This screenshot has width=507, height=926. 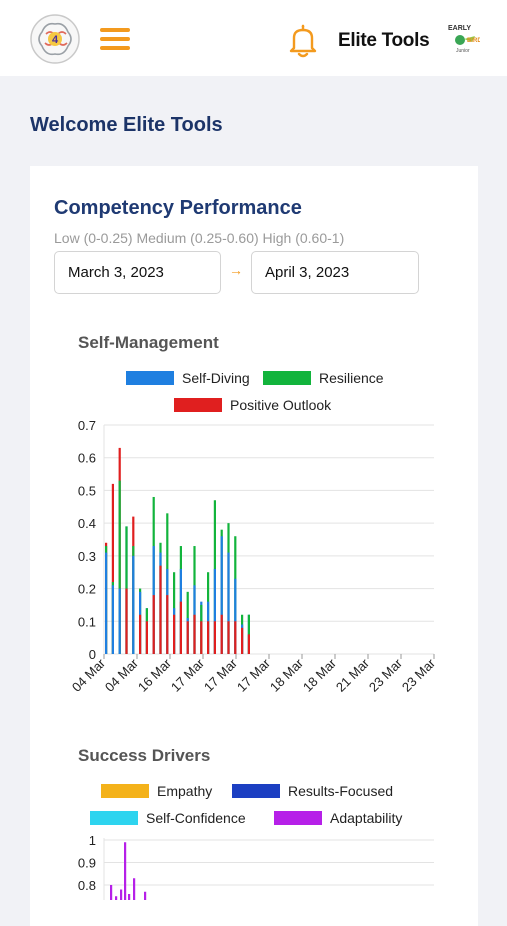 I want to click on success-drivers-chart-title: Success Drivers, so click(x=144, y=755).